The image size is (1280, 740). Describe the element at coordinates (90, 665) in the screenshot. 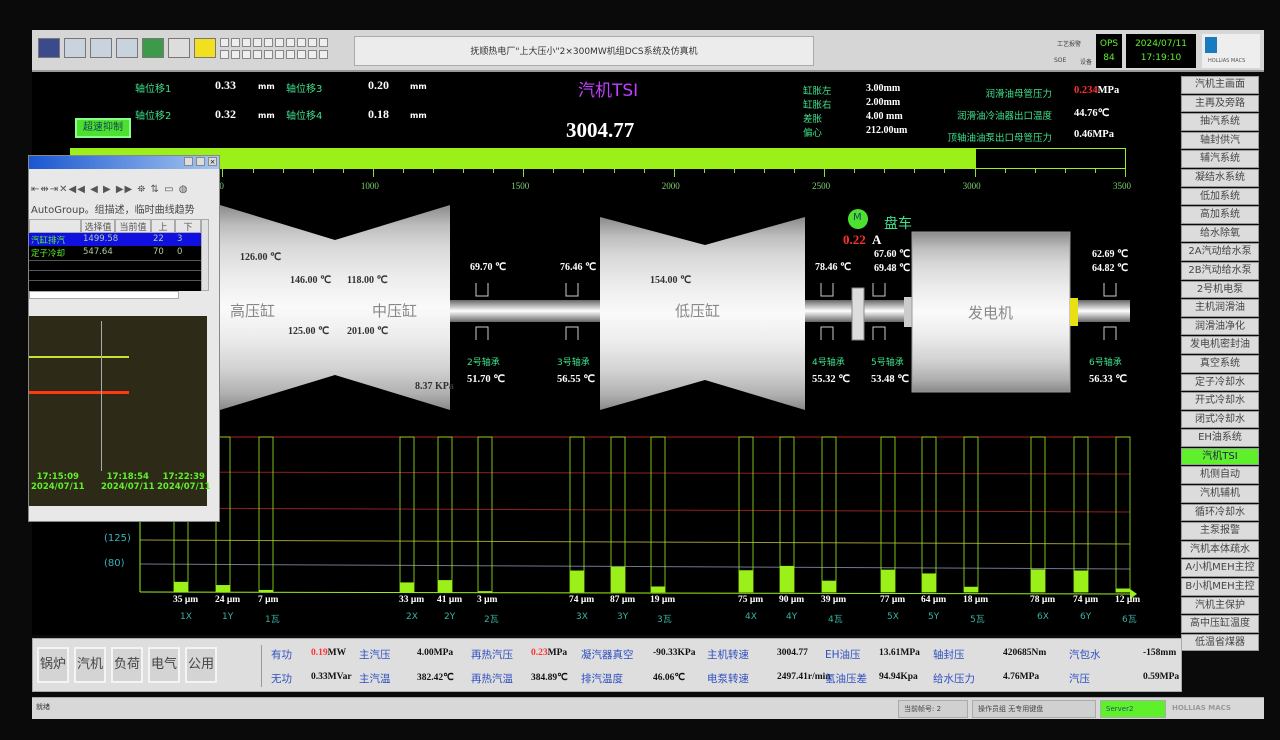

I see `bottom-nav-button: 汽机` at that location.